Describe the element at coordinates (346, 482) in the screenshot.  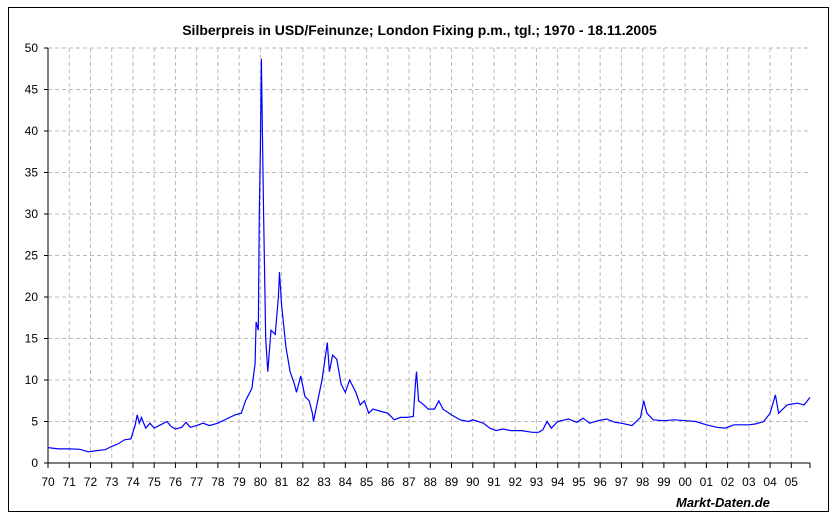
I see `x-tick-label: 84` at that location.